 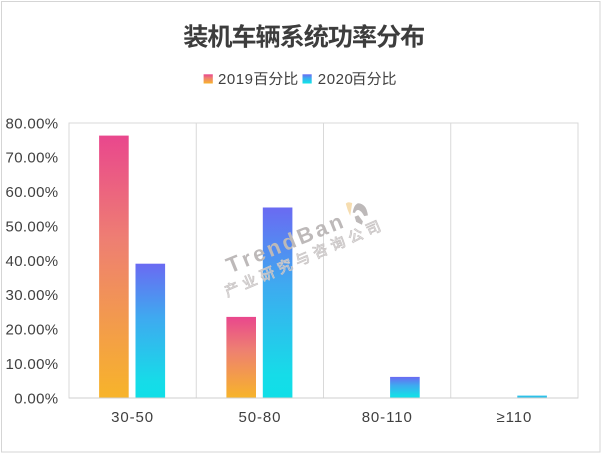 What do you see at coordinates (259, 417) in the screenshot?
I see `svg-text: 50-80` at bounding box center [259, 417].